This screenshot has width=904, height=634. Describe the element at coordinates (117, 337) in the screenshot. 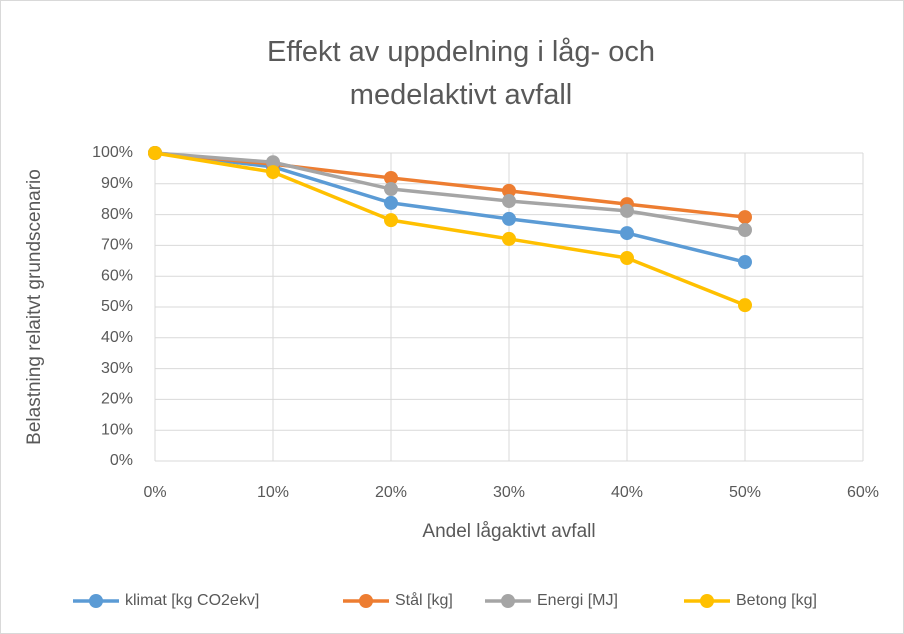

I see `y-tick-label: 40%` at that location.